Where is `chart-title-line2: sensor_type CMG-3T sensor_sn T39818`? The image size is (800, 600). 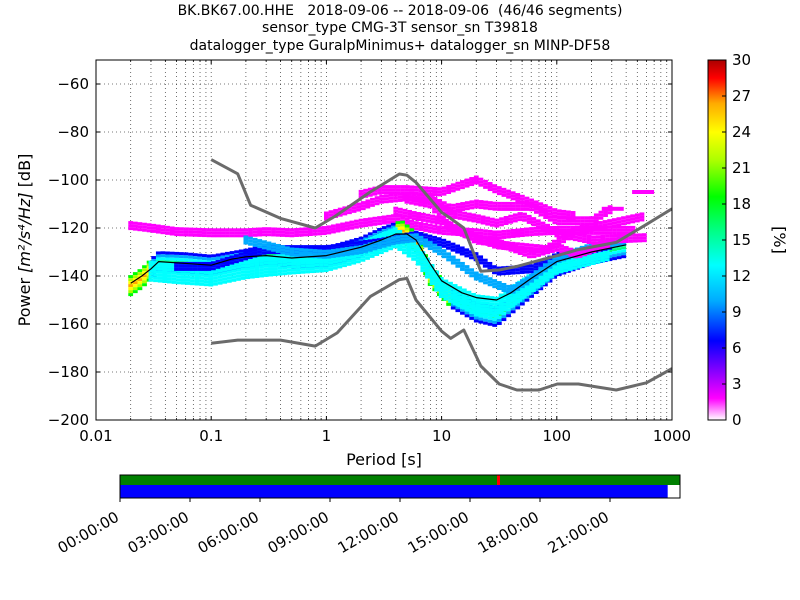 chart-title-line2: sensor_type CMG-3T sensor_sn T39818 is located at coordinates (400, 28).